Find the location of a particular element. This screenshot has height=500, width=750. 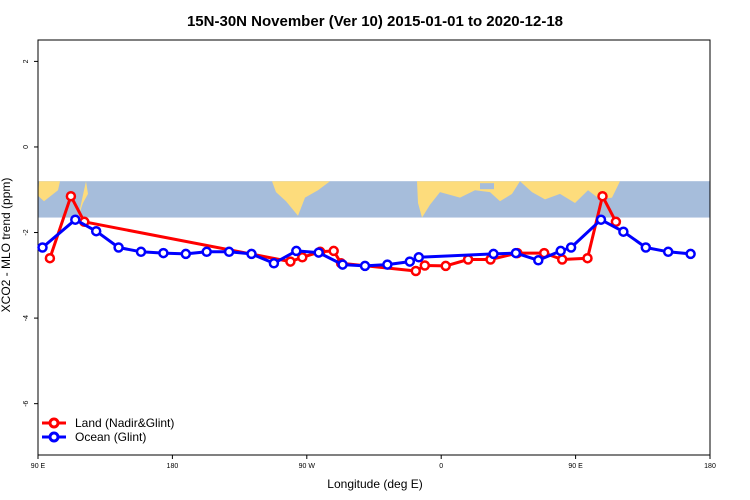

world-map-band is located at coordinates (374, 199).